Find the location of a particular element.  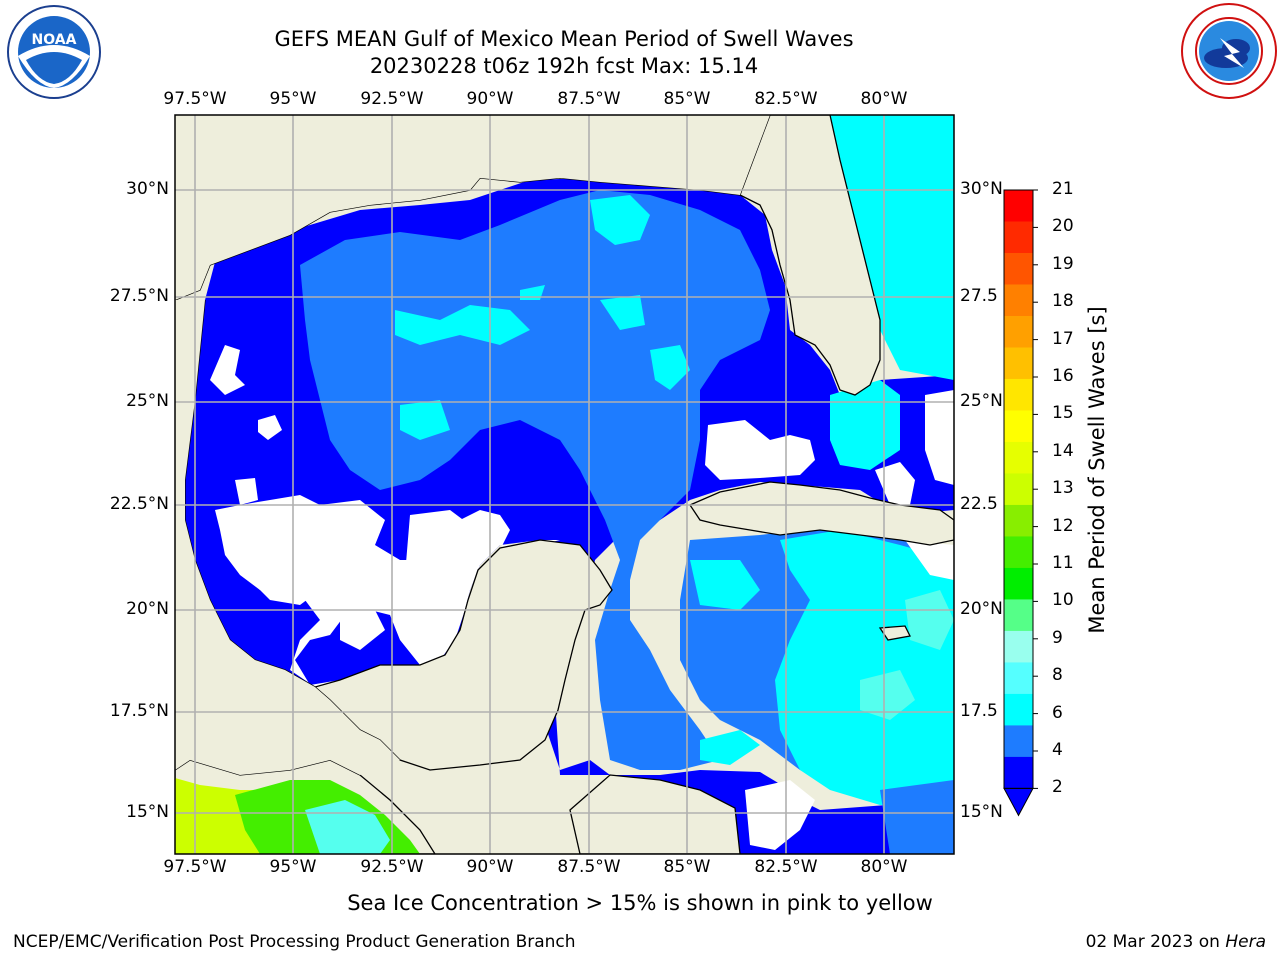

noaa-logo-text: NOAA is located at coordinates (54, 40).